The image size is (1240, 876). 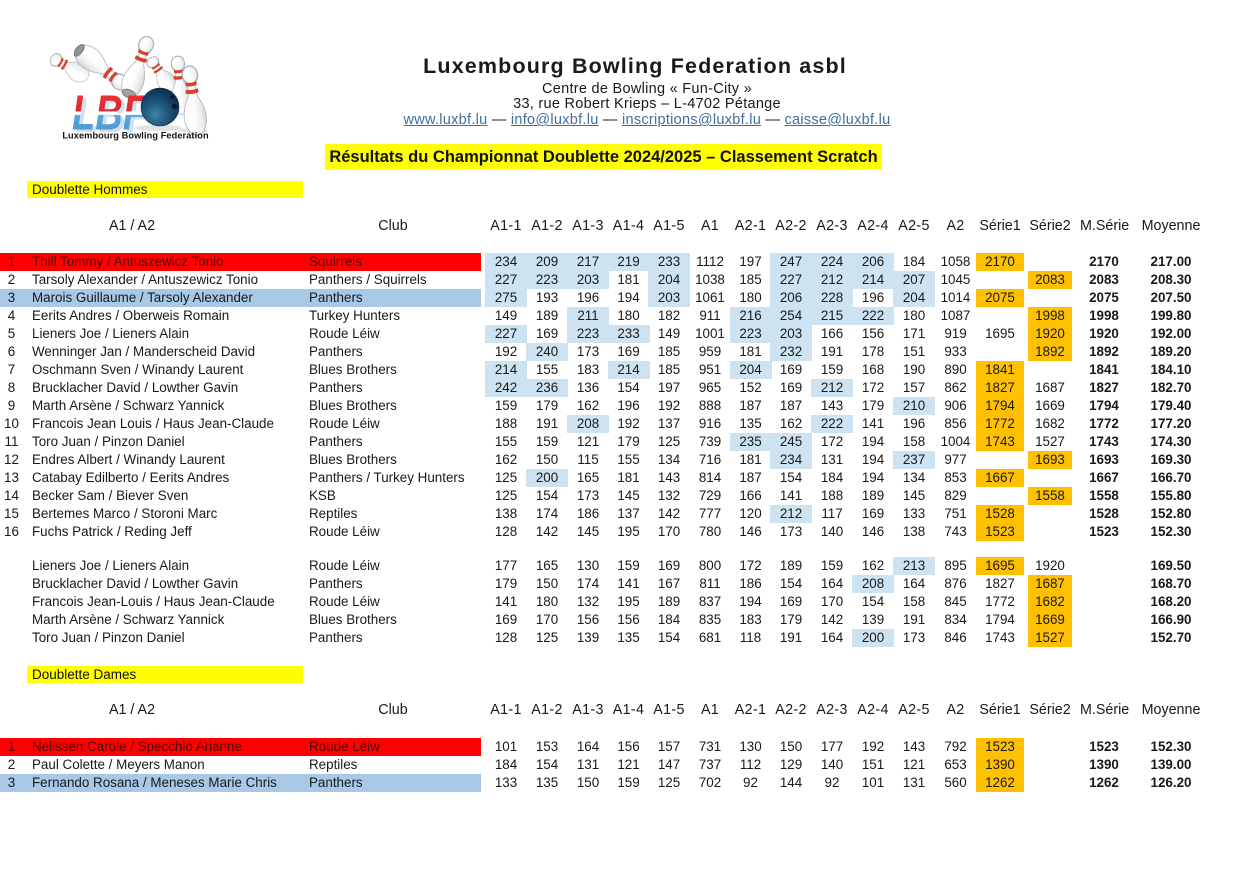 What do you see at coordinates (135, 136) in the screenshot?
I see `svg-text: Luxembourg Bowling Federation` at bounding box center [135, 136].